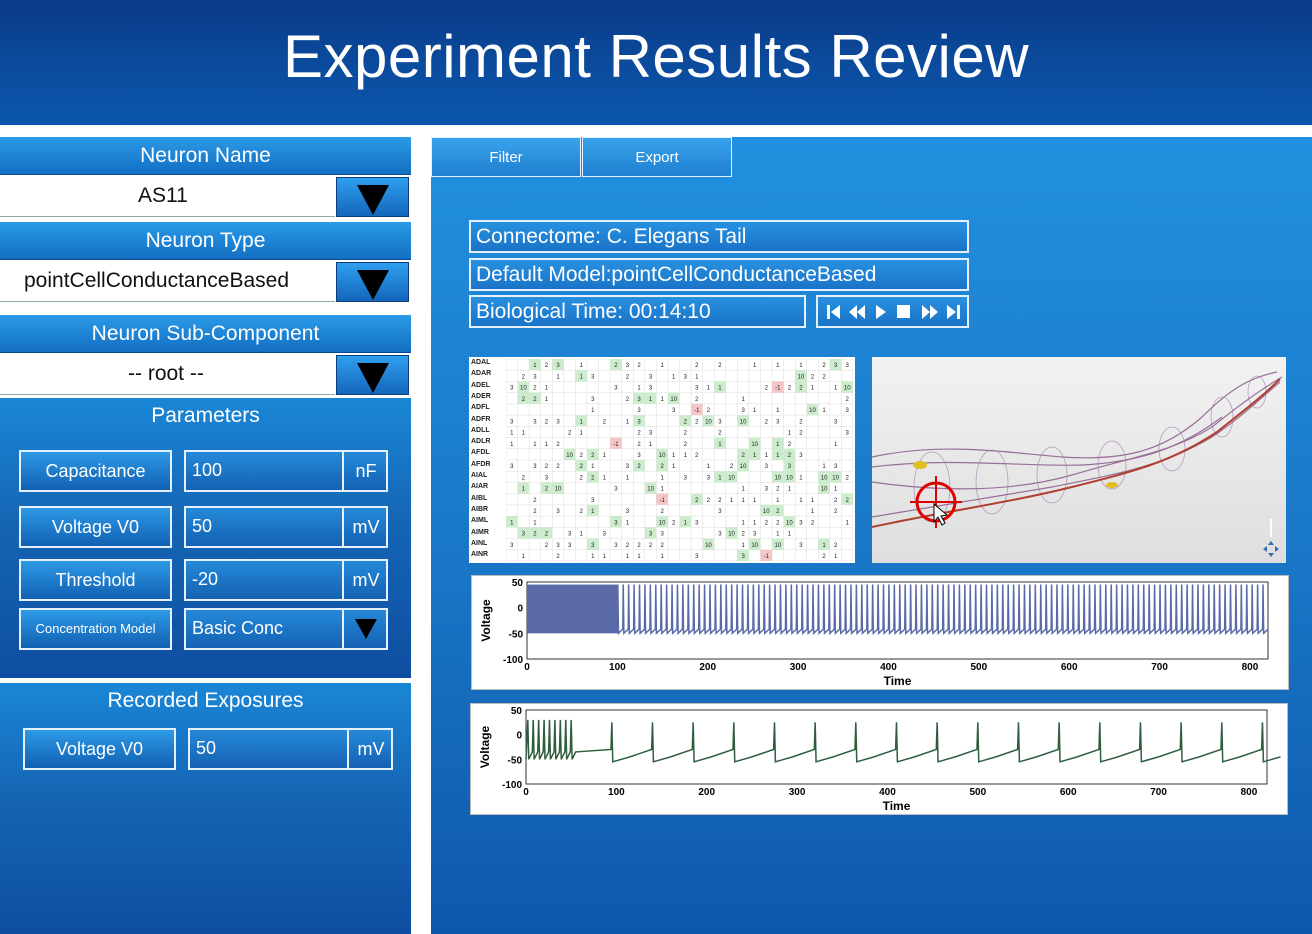  What do you see at coordinates (95, 471) in the screenshot?
I see `capacitance-button: Capacitance` at bounding box center [95, 471].